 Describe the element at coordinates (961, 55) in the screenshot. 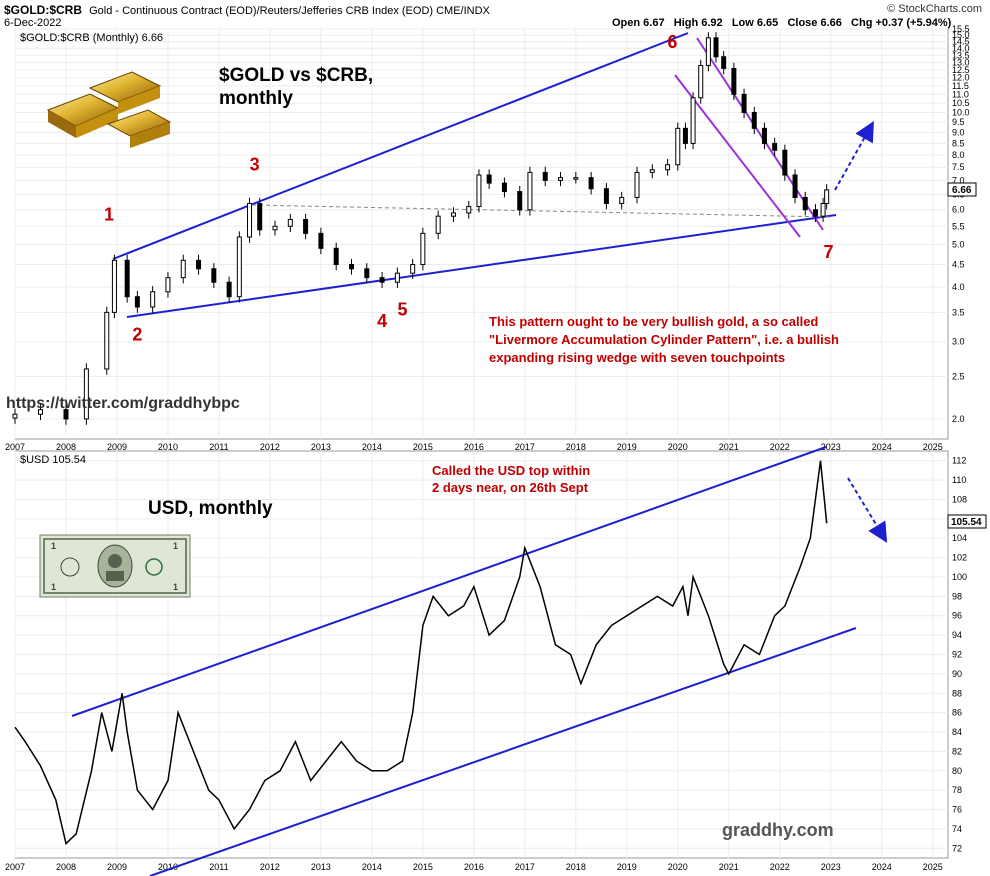

I see `gold-crb-y-tick: 13.5` at that location.